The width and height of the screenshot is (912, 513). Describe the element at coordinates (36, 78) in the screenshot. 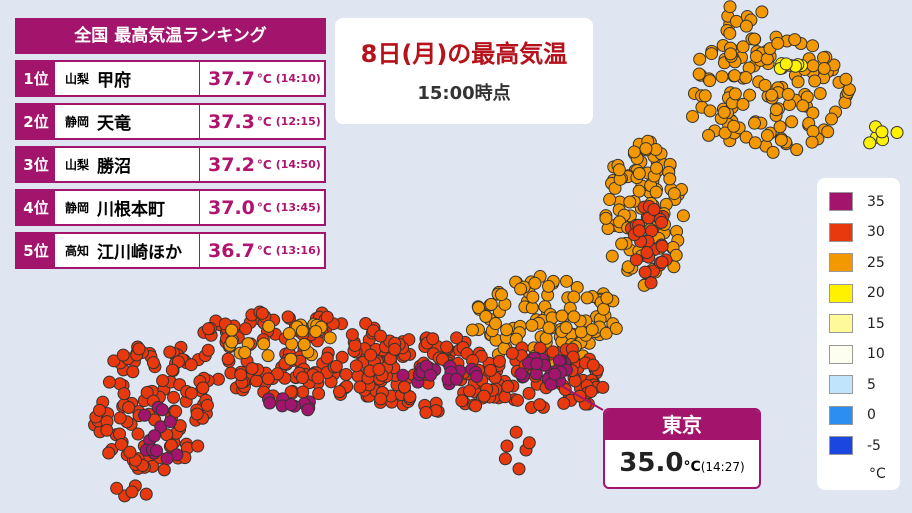

I see `rank: 1位` at that location.